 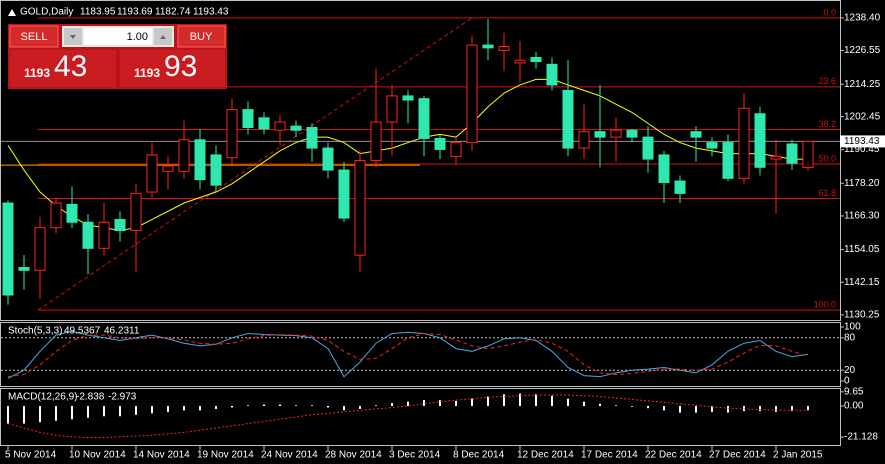 What do you see at coordinates (97, 455) in the screenshot?
I see `x-tick-label: 10 Nov 2014` at bounding box center [97, 455].